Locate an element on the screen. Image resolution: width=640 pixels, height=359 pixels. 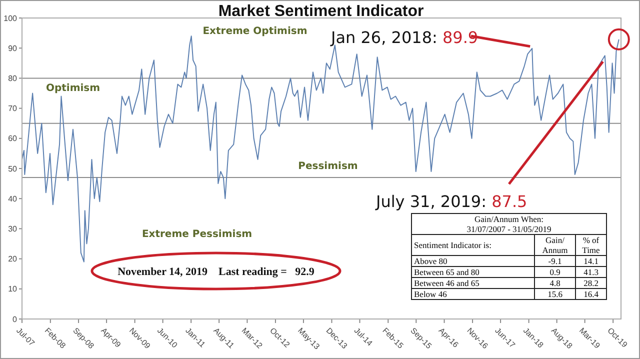
y-tick-label: 0 is located at coordinates (15, 319).